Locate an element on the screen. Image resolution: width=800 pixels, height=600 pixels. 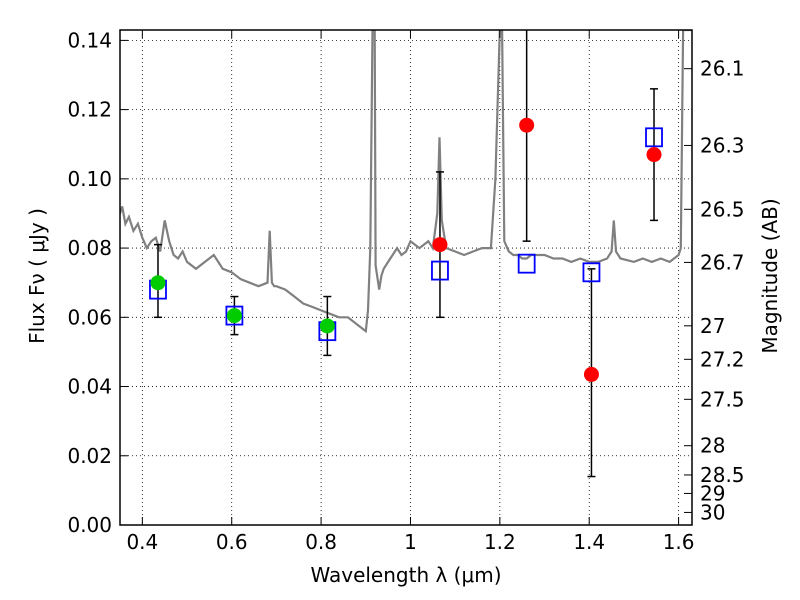
y-axis-title: Flux Fν ( μJy ) is located at coordinates (37, 276).